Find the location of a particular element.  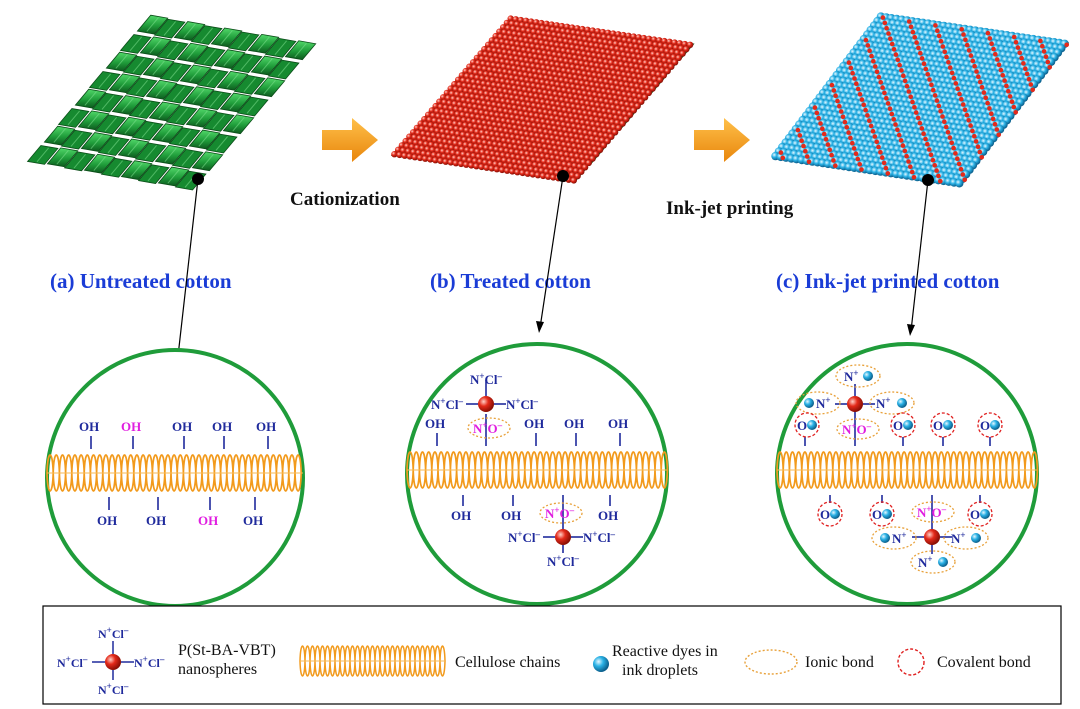

chem-a: OH OH OH OH OH OH OH OH OH is located at coordinates (177, 473).